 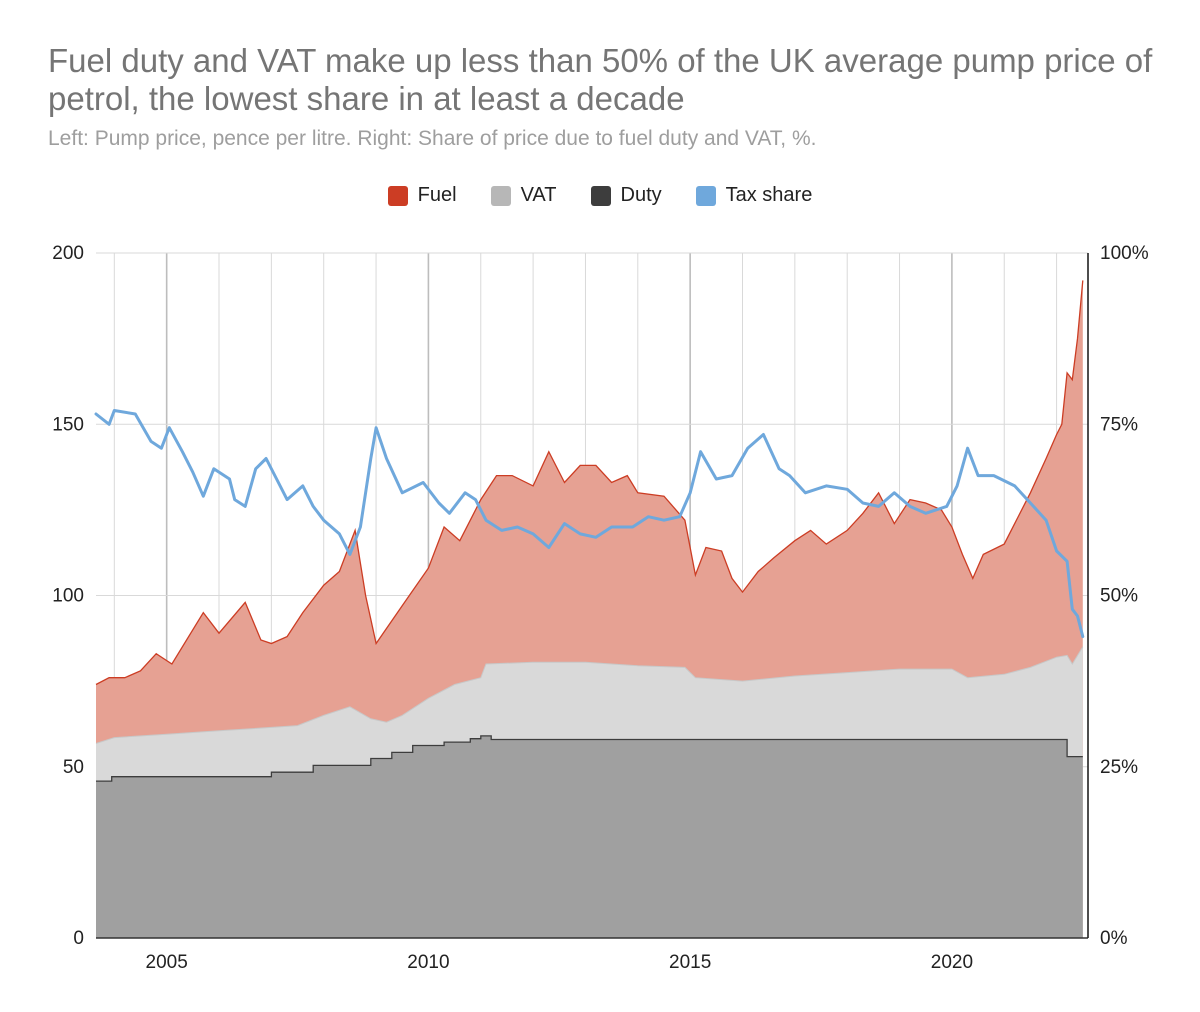 What do you see at coordinates (690, 962) in the screenshot?
I see `x-tick: 2015` at bounding box center [690, 962].